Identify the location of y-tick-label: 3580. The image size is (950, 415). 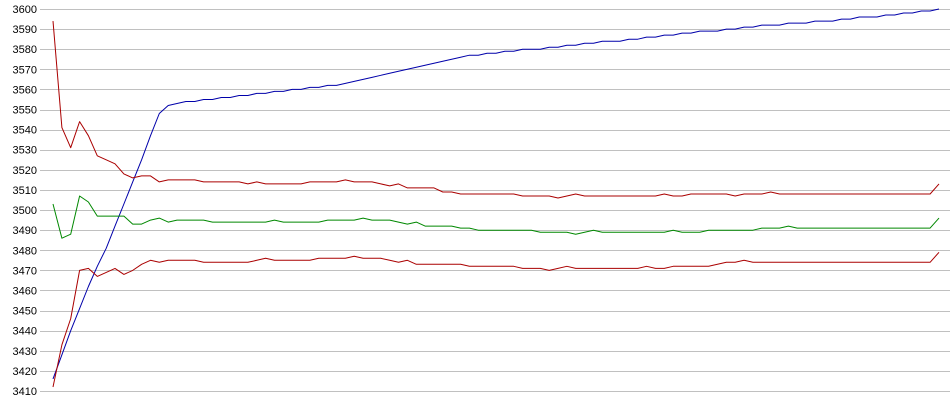
(25, 50).